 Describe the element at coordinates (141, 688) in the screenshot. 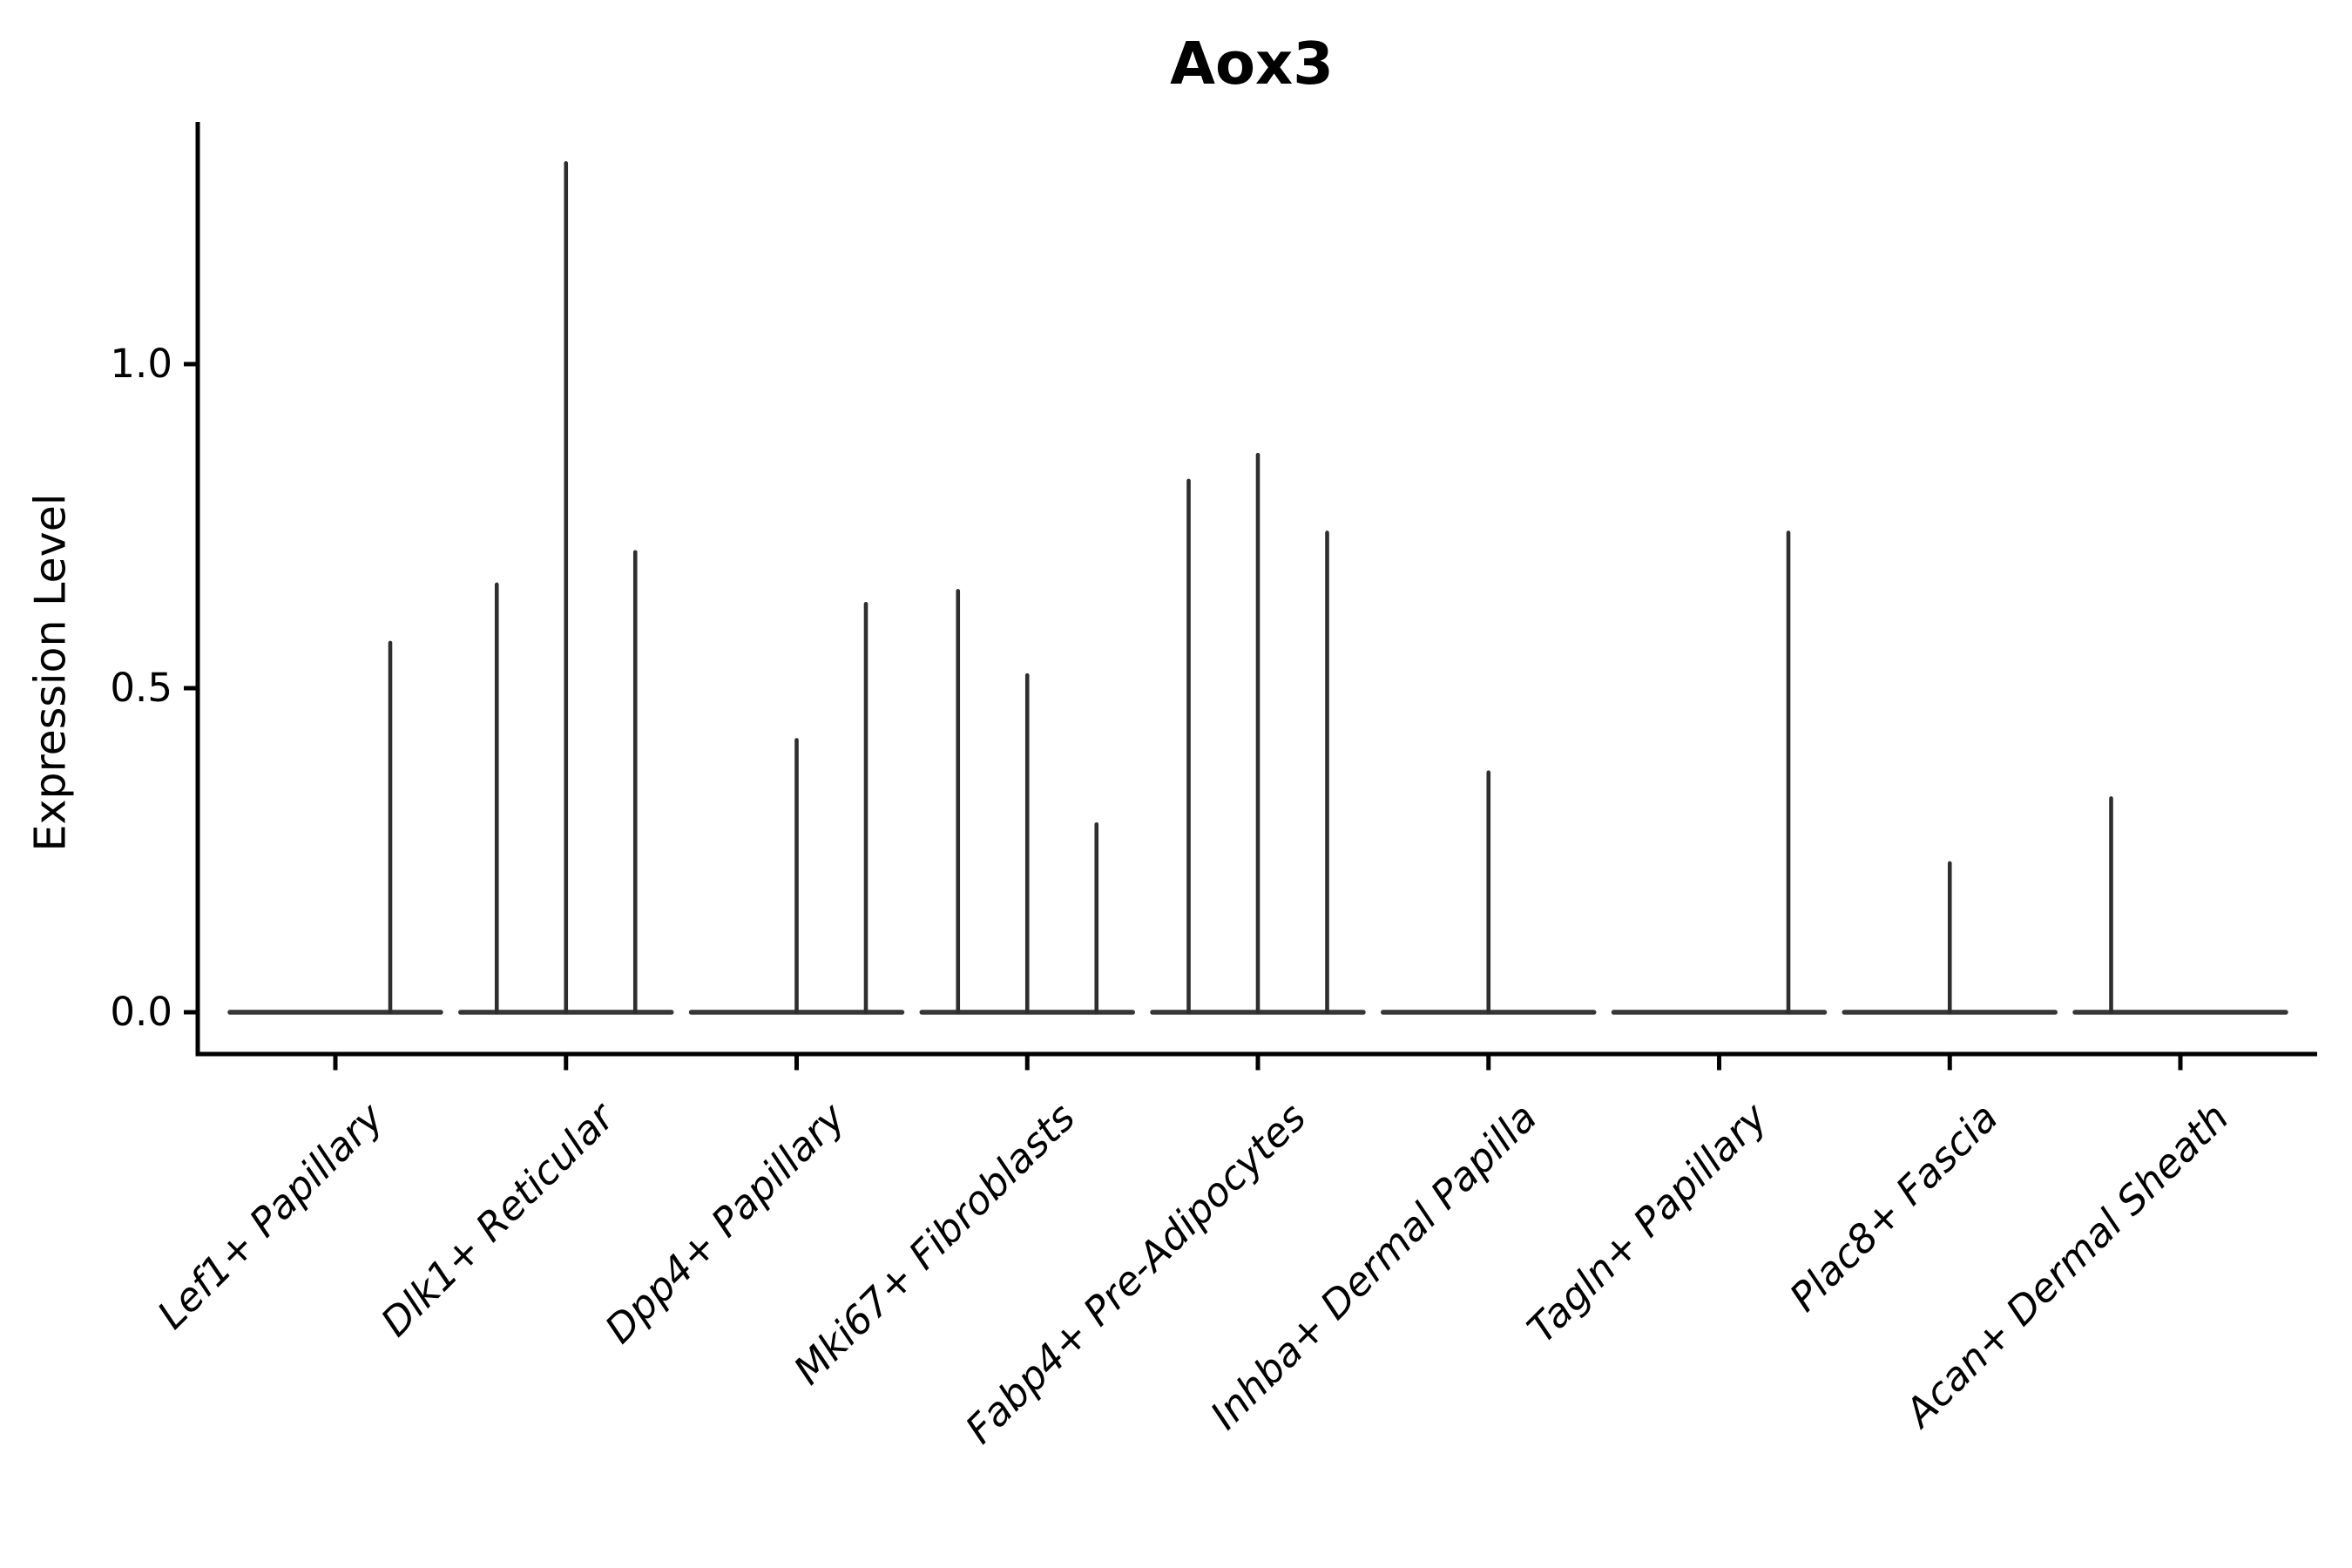

I see `y-tick-label: 0.5` at that location.